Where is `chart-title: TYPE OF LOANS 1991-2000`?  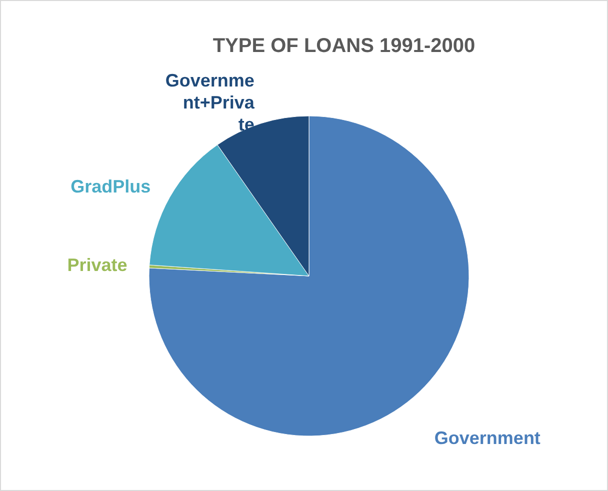 chart-title: TYPE OF LOANS 1991-2000 is located at coordinates (344, 46).